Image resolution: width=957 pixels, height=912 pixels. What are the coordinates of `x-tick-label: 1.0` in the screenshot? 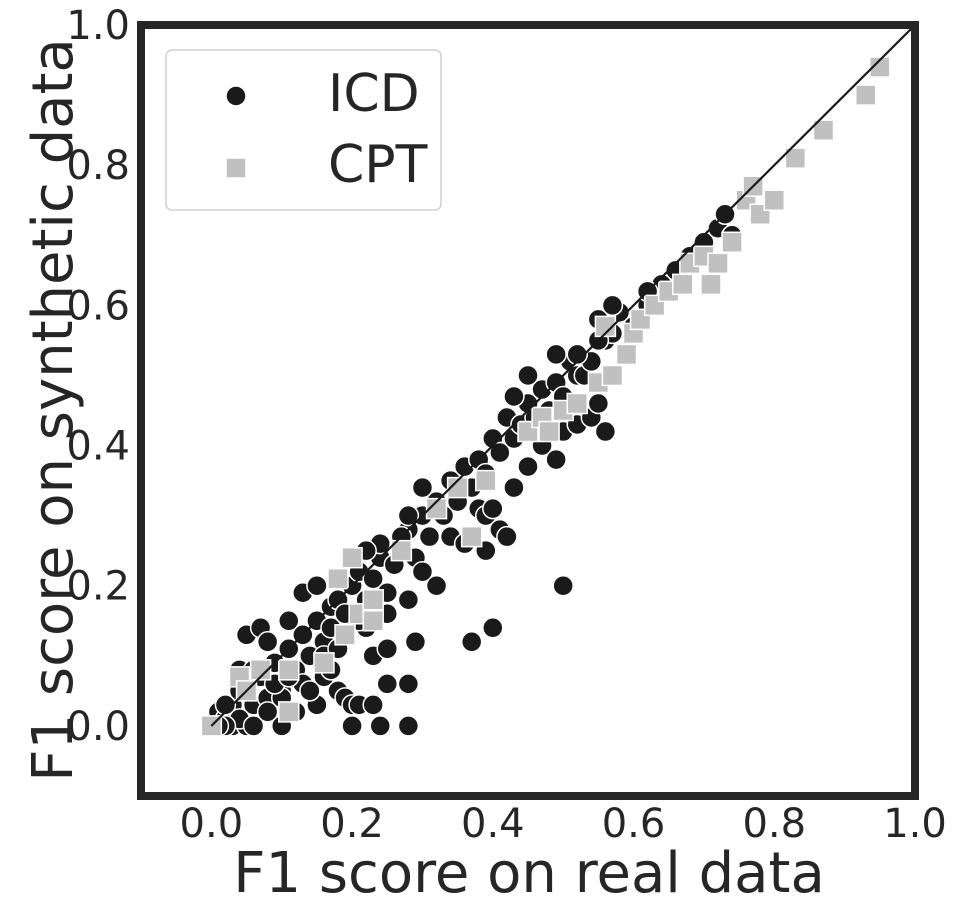 It's located at (915, 824).